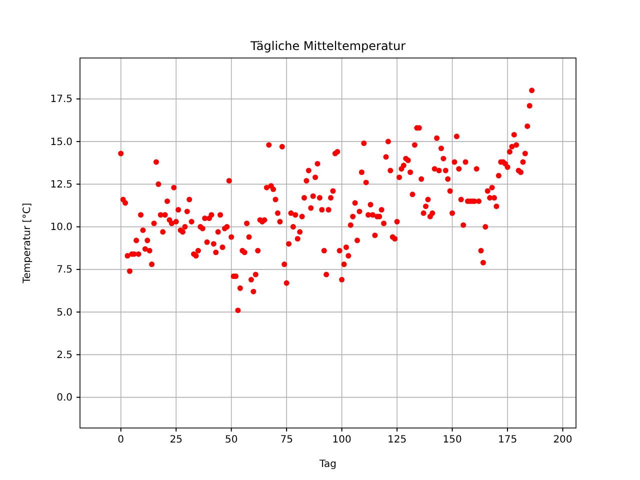 This screenshot has height=480, width=640. I want to click on x-tick-label: 75, so click(286, 440).